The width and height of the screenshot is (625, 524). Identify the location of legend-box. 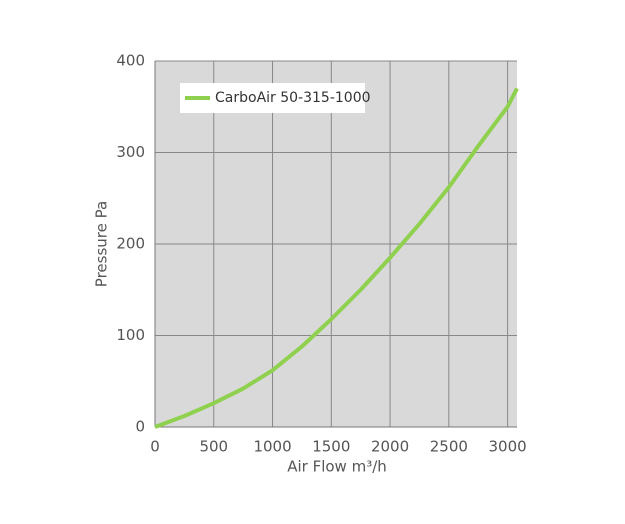
(272, 98).